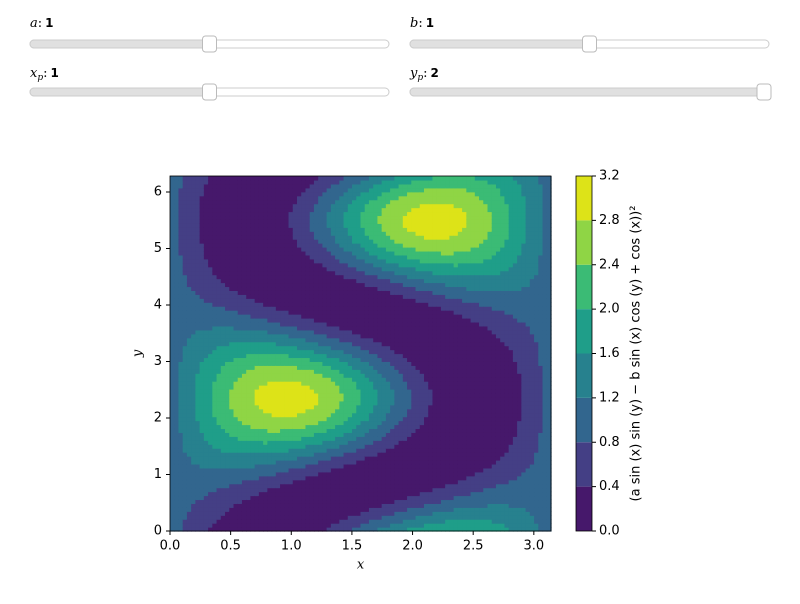 This screenshot has height=604, width=800. What do you see at coordinates (34, 73) in the screenshot?
I see `slider-name: x` at bounding box center [34, 73].